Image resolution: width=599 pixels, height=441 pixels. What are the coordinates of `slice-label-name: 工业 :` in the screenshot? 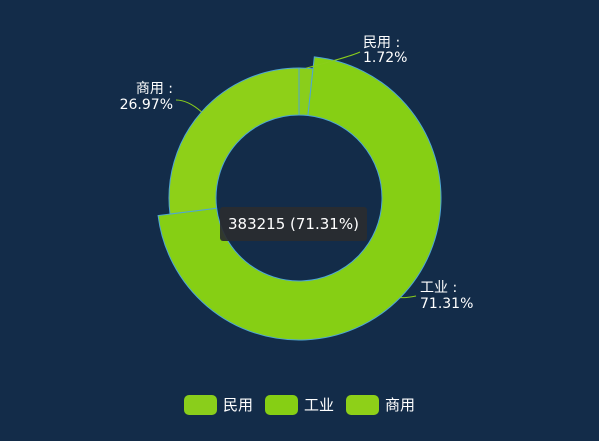 It's located at (438, 288).